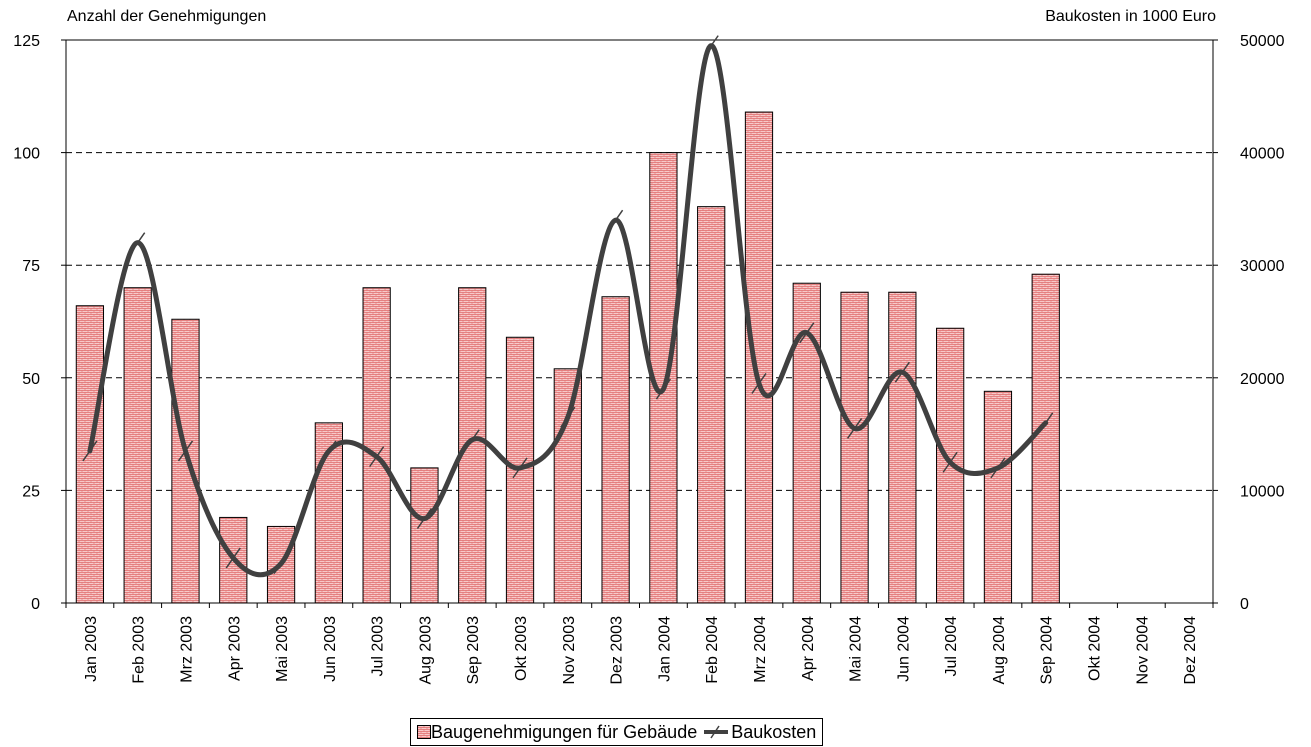 The width and height of the screenshot is (1311, 747). Describe the element at coordinates (999, 650) in the screenshot. I see `x-tick-label: Aug 2004` at that location.